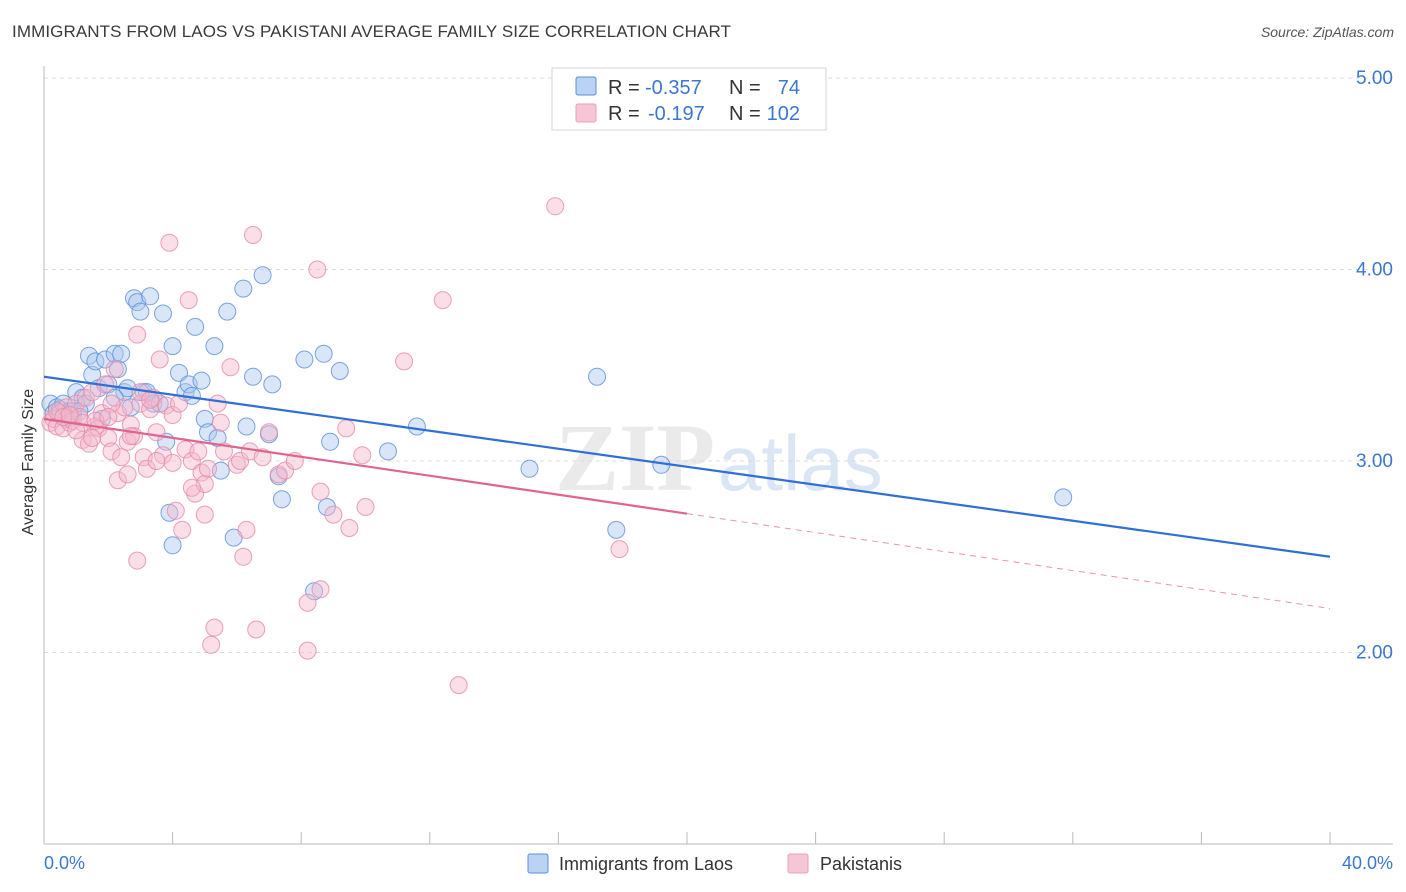 The image size is (1406, 892). What do you see at coordinates (538, 863) in the screenshot?
I see `series-legend-swatch-laos` at bounding box center [538, 863].